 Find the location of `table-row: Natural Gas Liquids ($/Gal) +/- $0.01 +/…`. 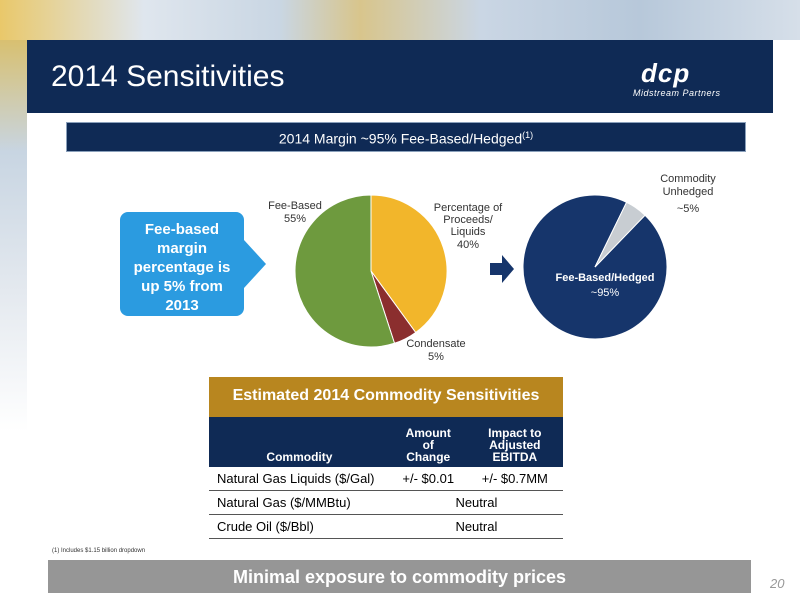

table-row: Natural Gas Liquids ($/Gal) +/- $0.01 +/… is located at coordinates (386, 479).